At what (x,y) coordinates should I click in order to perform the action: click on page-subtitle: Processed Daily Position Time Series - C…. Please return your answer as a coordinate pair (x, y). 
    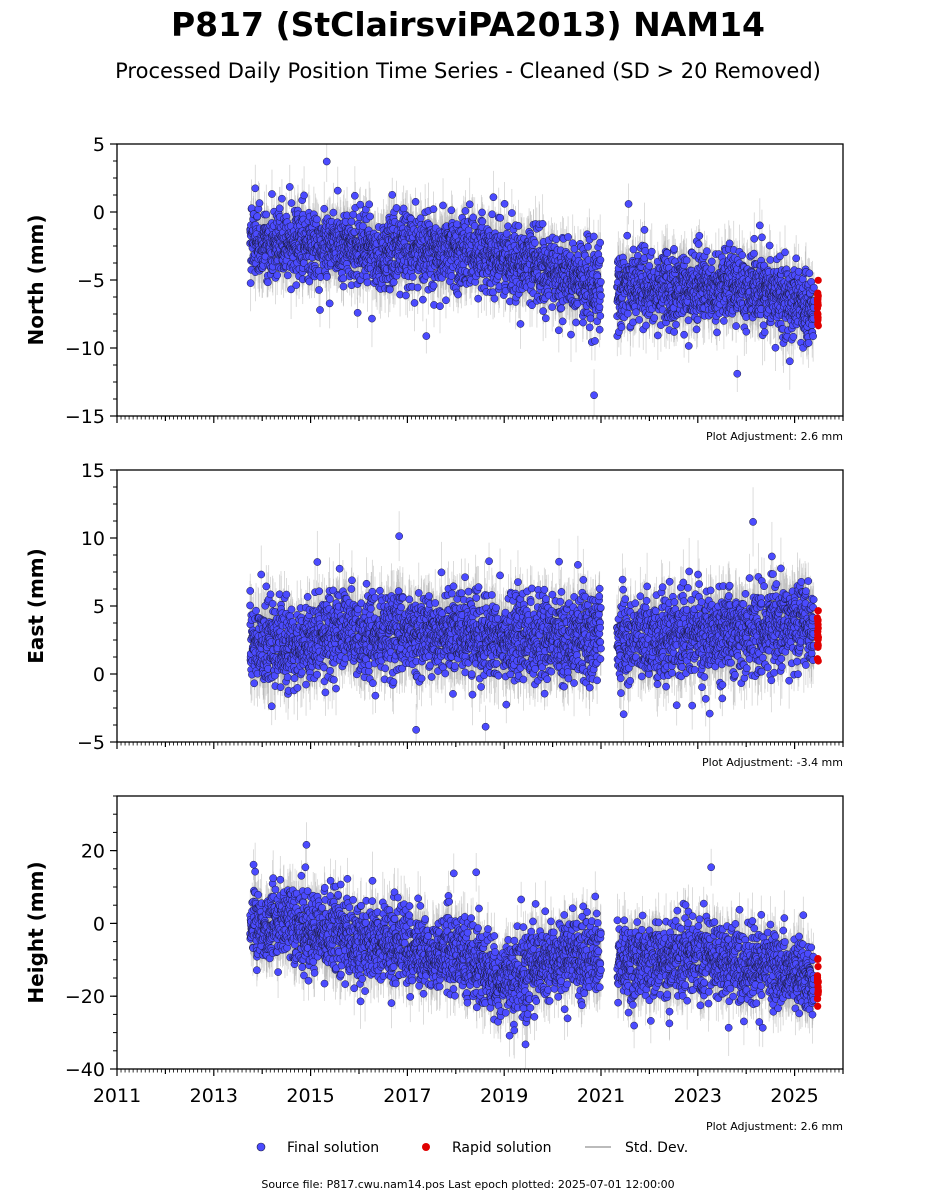
    Looking at the image, I should click on (468, 71).